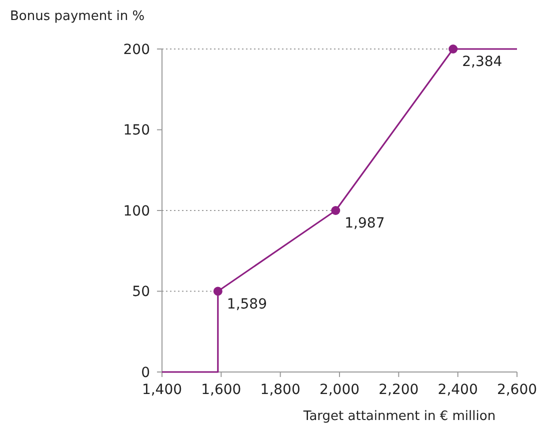 This screenshot has width=540, height=427. Describe the element at coordinates (364, 224) in the screenshot. I see `annotation: 1,987` at that location.